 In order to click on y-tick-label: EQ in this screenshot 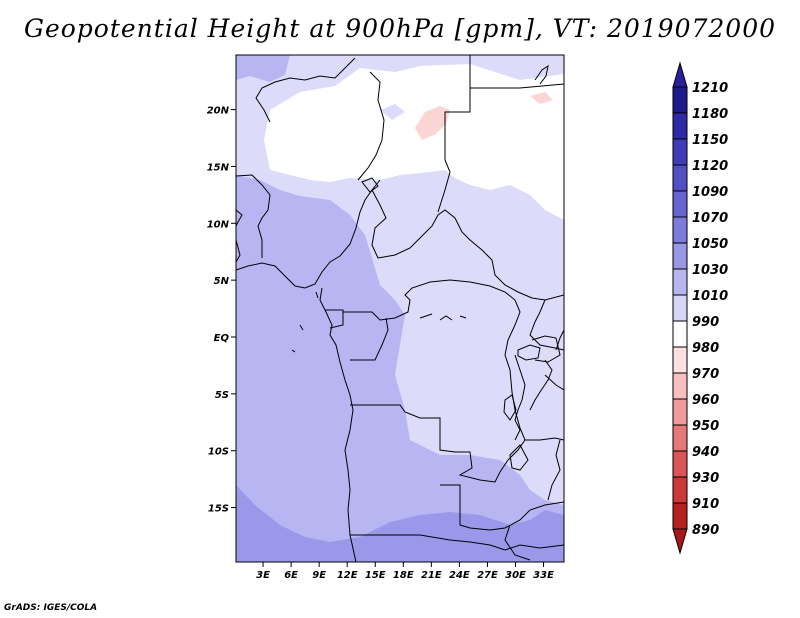, I will do `click(222, 338)`.